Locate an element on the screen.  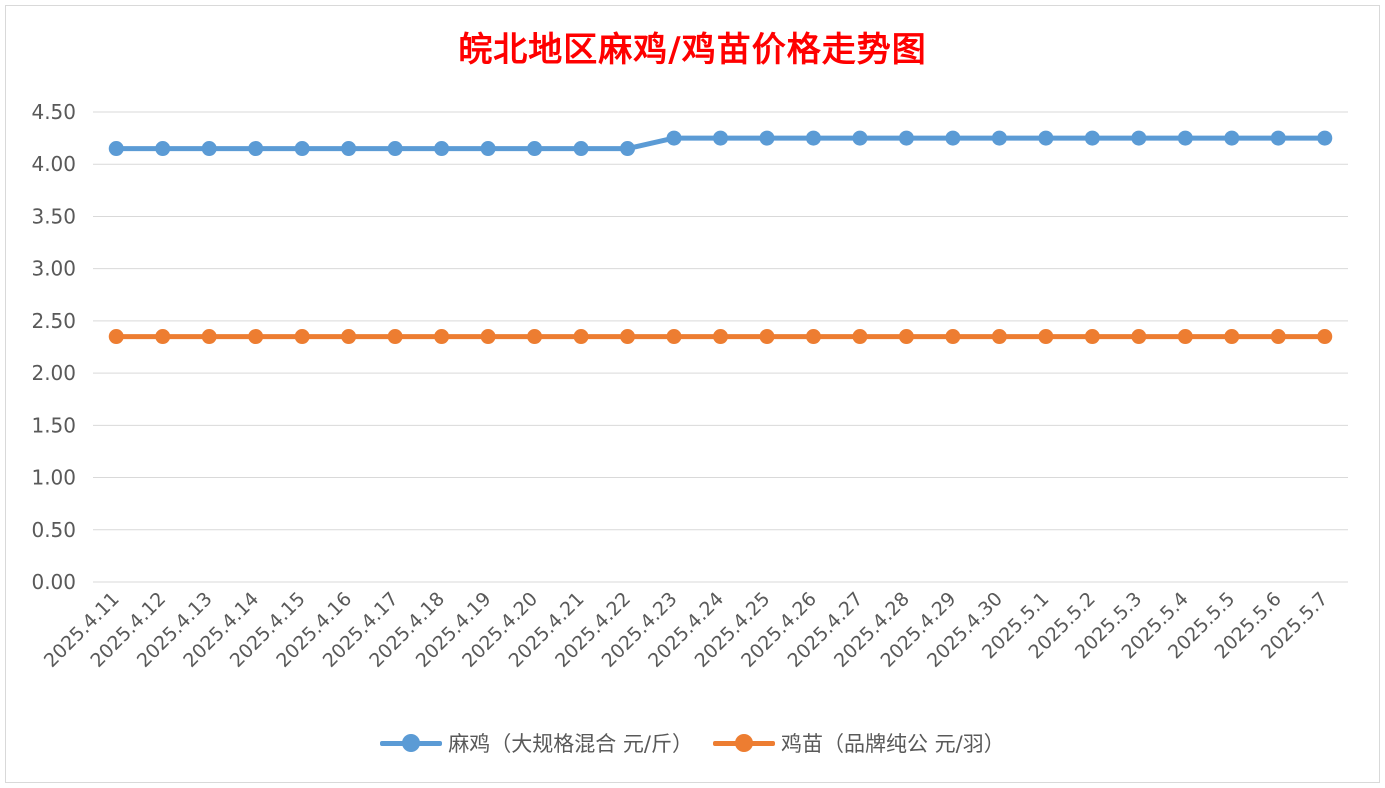
y-tick-label: 4.50 is located at coordinates (53, 112).